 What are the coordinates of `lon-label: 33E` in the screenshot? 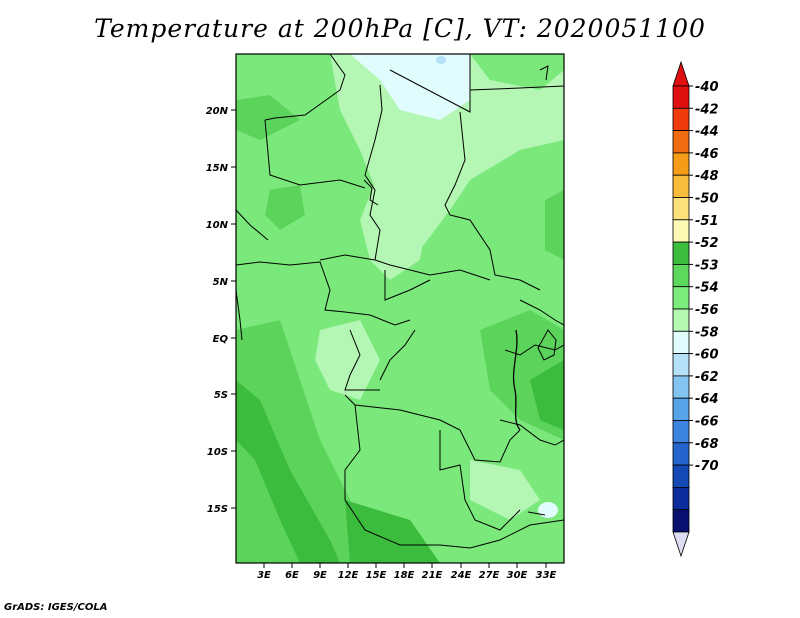 It's located at (546, 575).